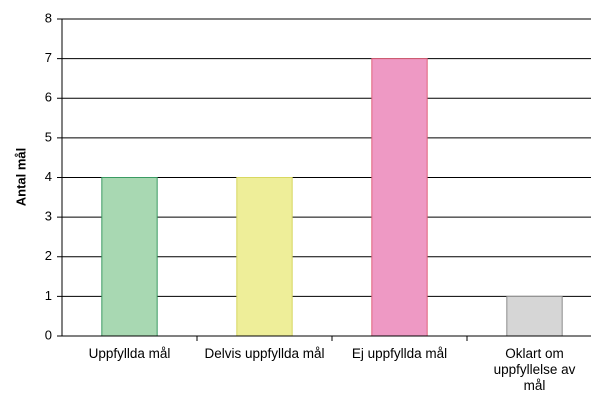 Image resolution: width=591 pixels, height=405 pixels. I want to click on y-axis-label: Antal mål, so click(20, 177).